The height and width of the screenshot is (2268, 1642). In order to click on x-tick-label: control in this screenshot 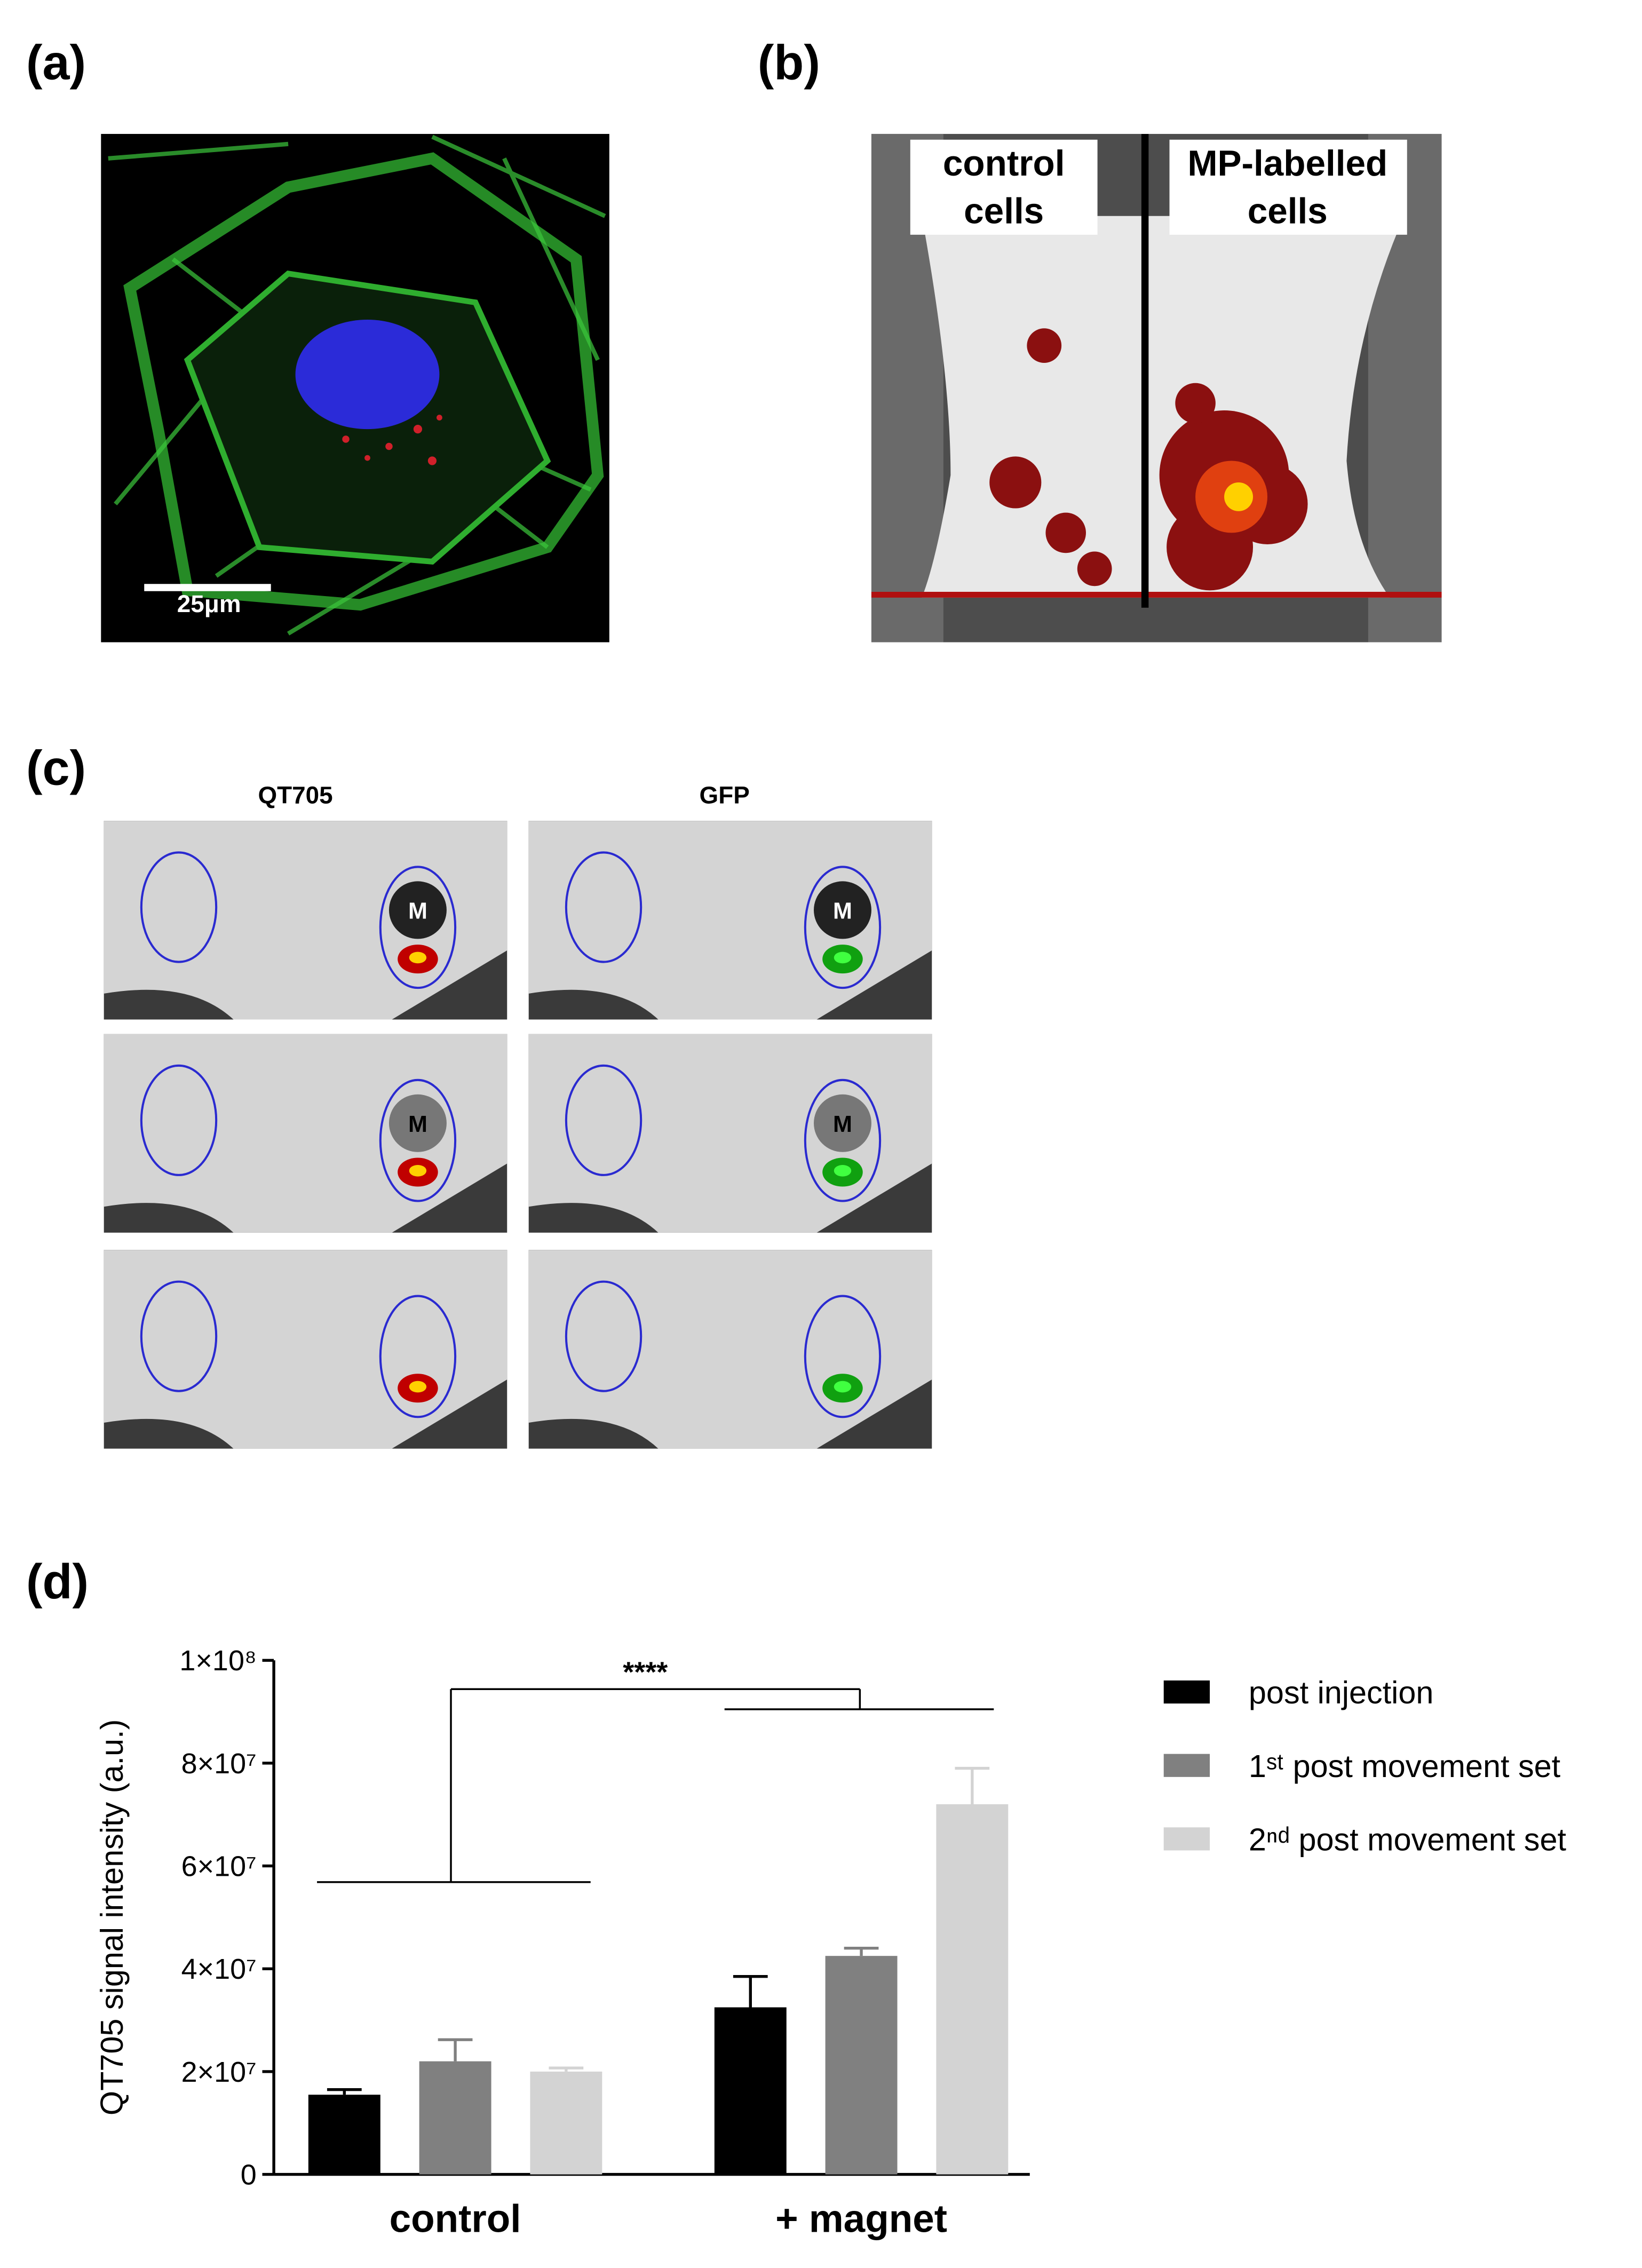, I will do `click(455, 2219)`.